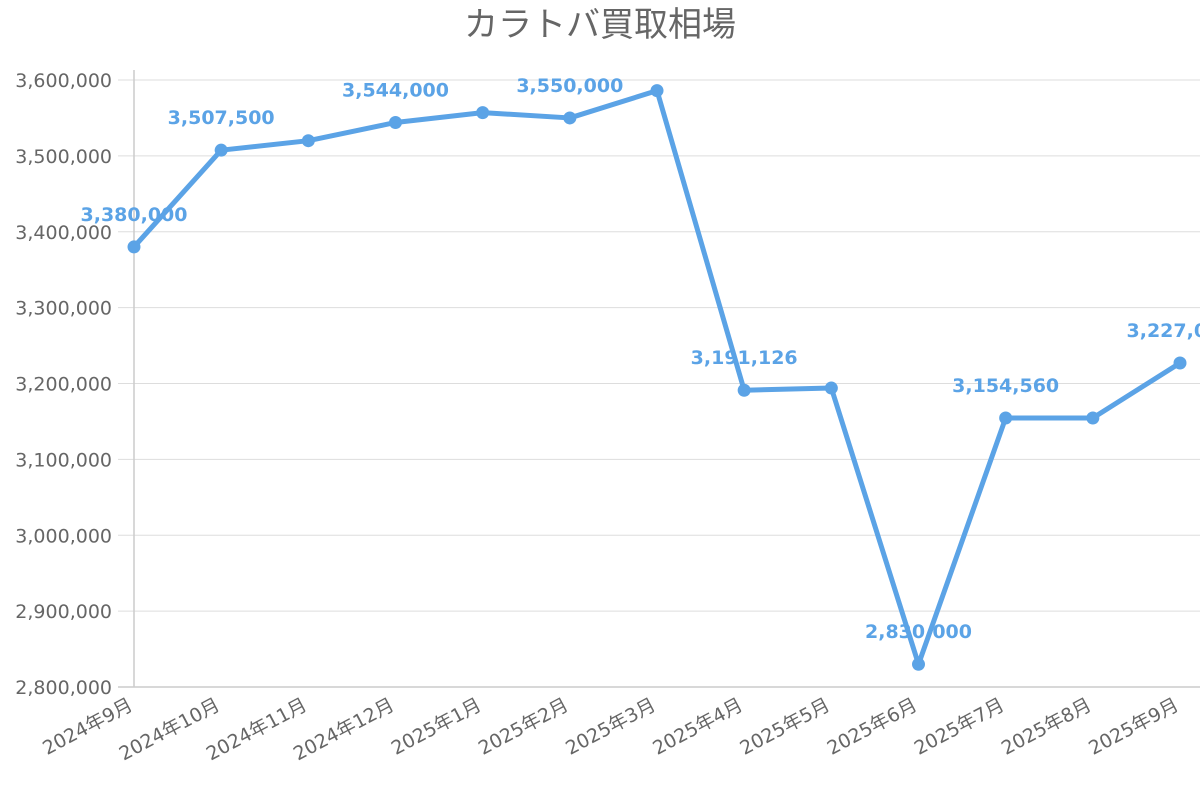 The height and width of the screenshot is (800, 1200). What do you see at coordinates (872, 727) in the screenshot?
I see `x-tick-label: 2025年6月` at bounding box center [872, 727].